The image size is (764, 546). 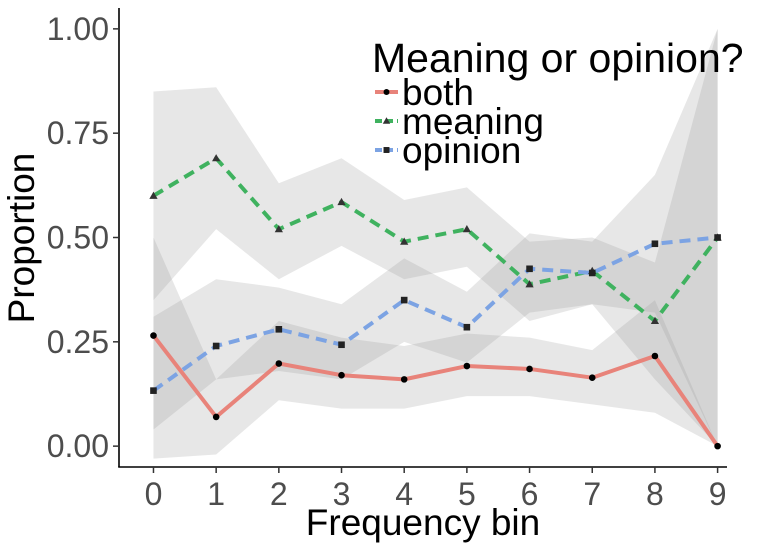 What do you see at coordinates (154, 494) in the screenshot?
I see `x-tick-label: 0` at bounding box center [154, 494].